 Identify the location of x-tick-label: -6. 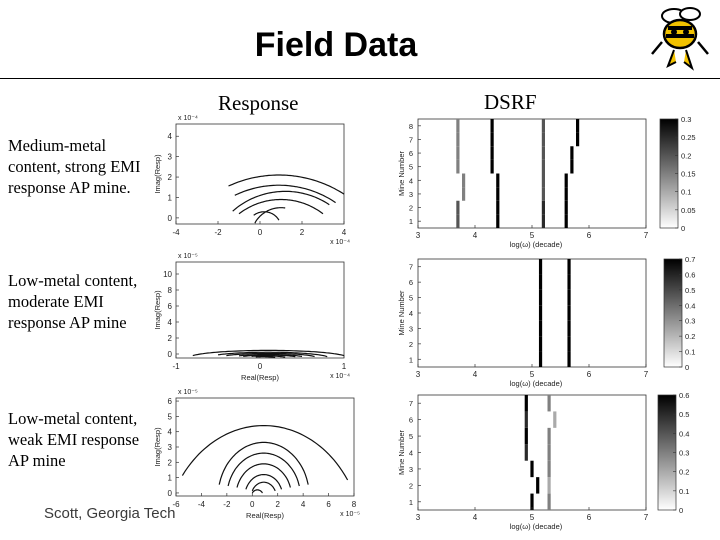
(176, 504).